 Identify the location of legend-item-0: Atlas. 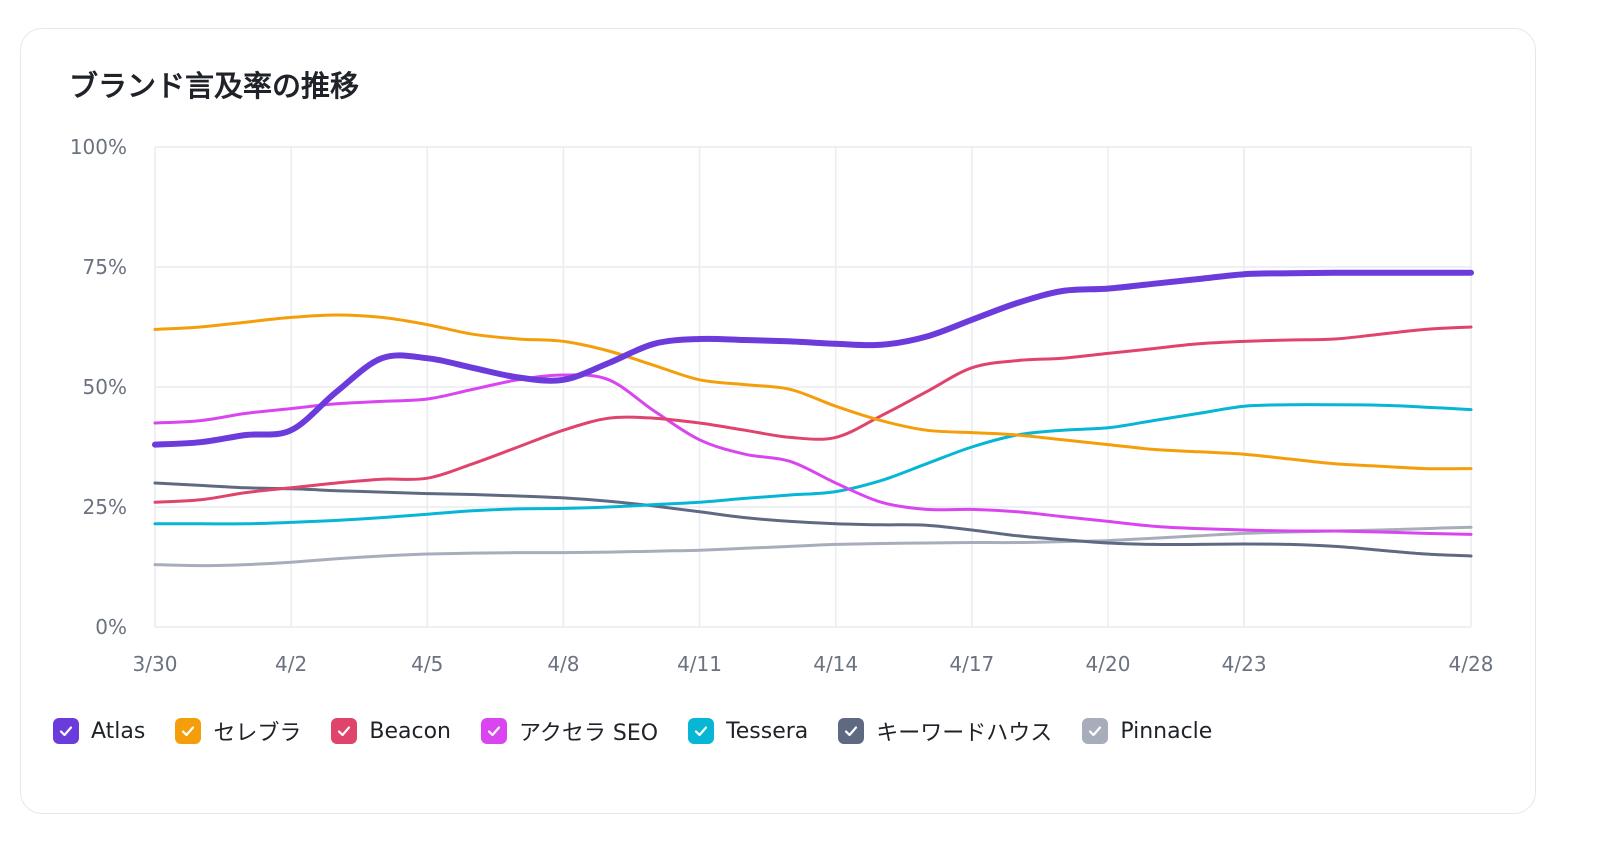
(99, 731).